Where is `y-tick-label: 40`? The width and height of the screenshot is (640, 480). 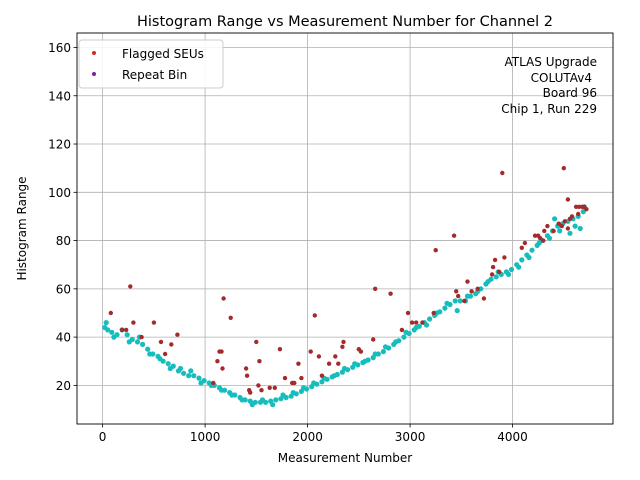
y-tick-label: 40 is located at coordinates (63, 338).